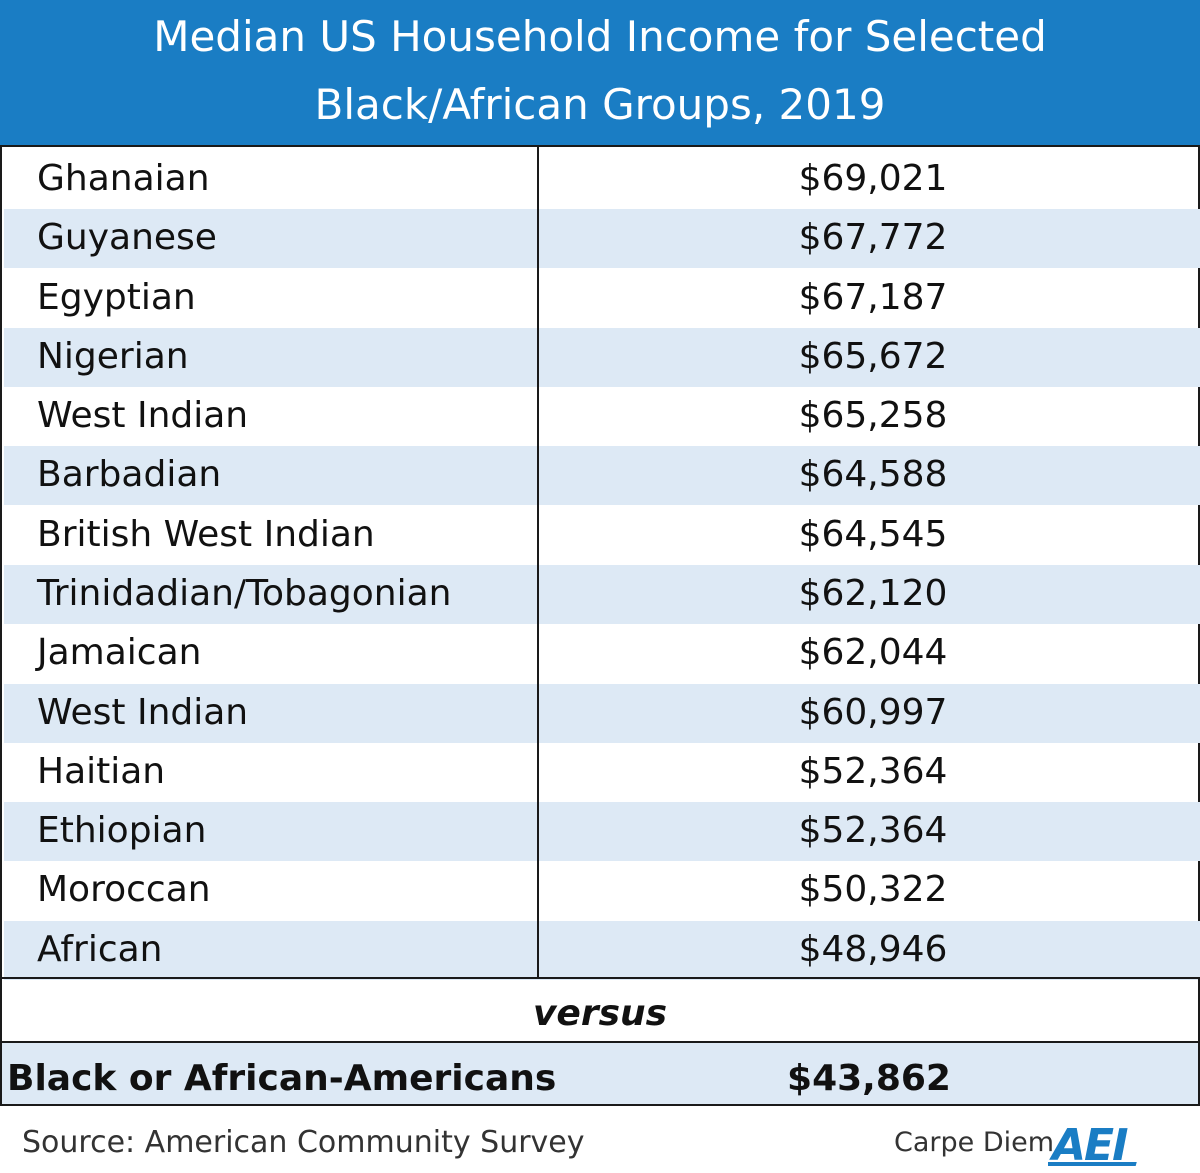 Image resolution: width=1200 pixels, height=1173 pixels. Describe the element at coordinates (869, 1078) in the screenshot. I see `comparison-income-value: $43,862` at that location.